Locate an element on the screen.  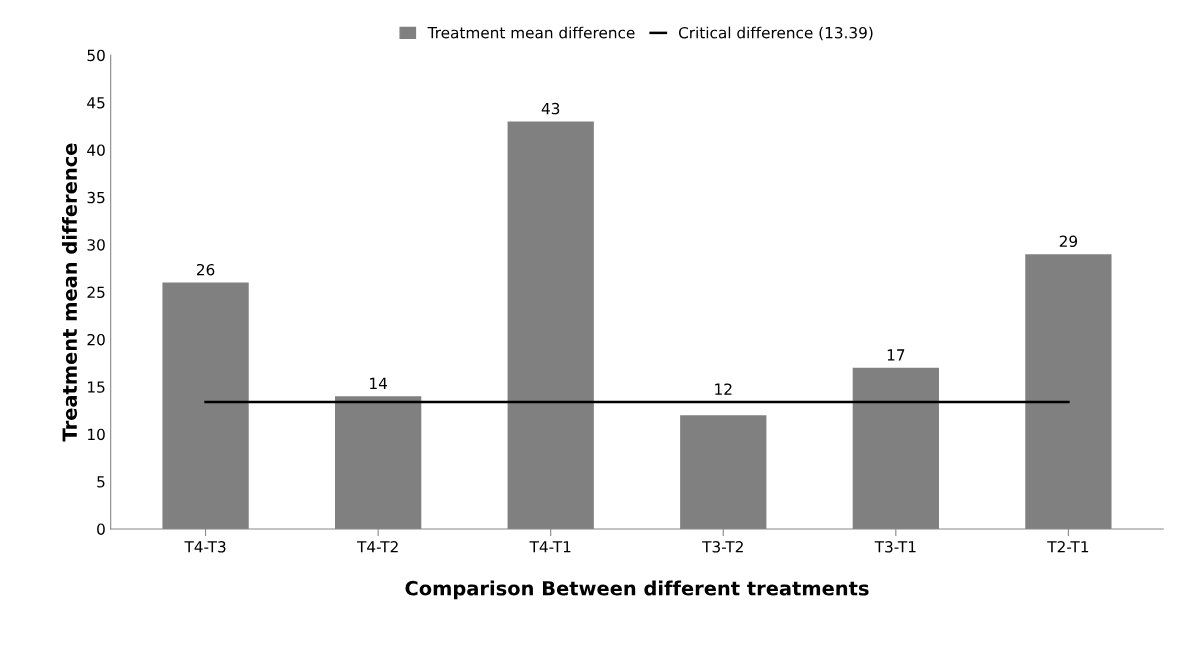
legend-label: Critical difference (13.39) is located at coordinates (775, 33).